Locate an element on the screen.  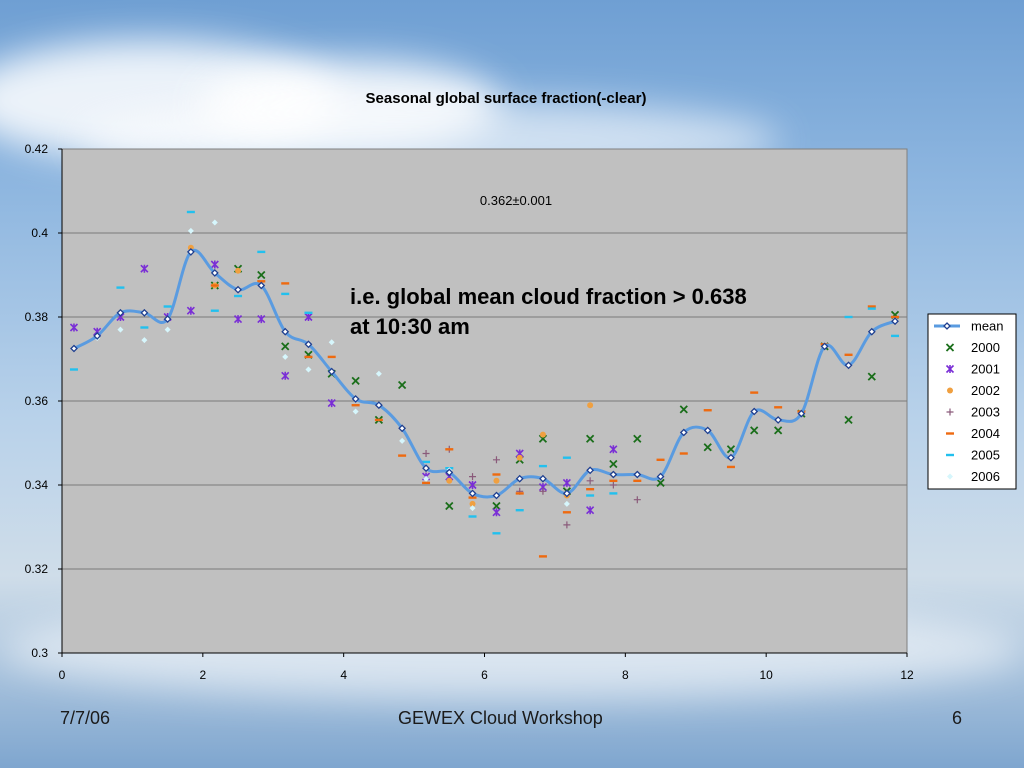
y-tick-label: 0.4 is located at coordinates (39, 233).